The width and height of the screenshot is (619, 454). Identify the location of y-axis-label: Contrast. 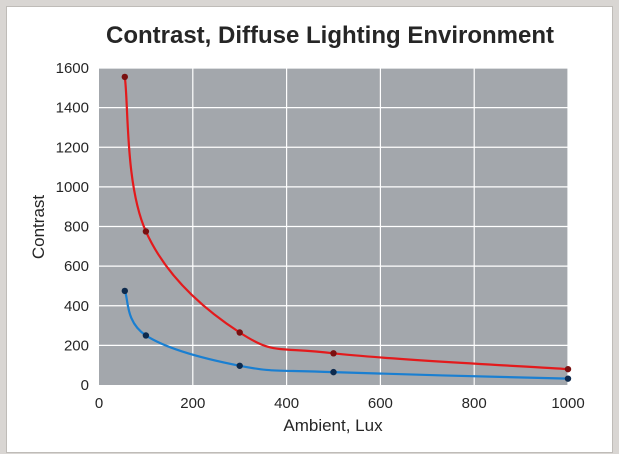
(38, 227).